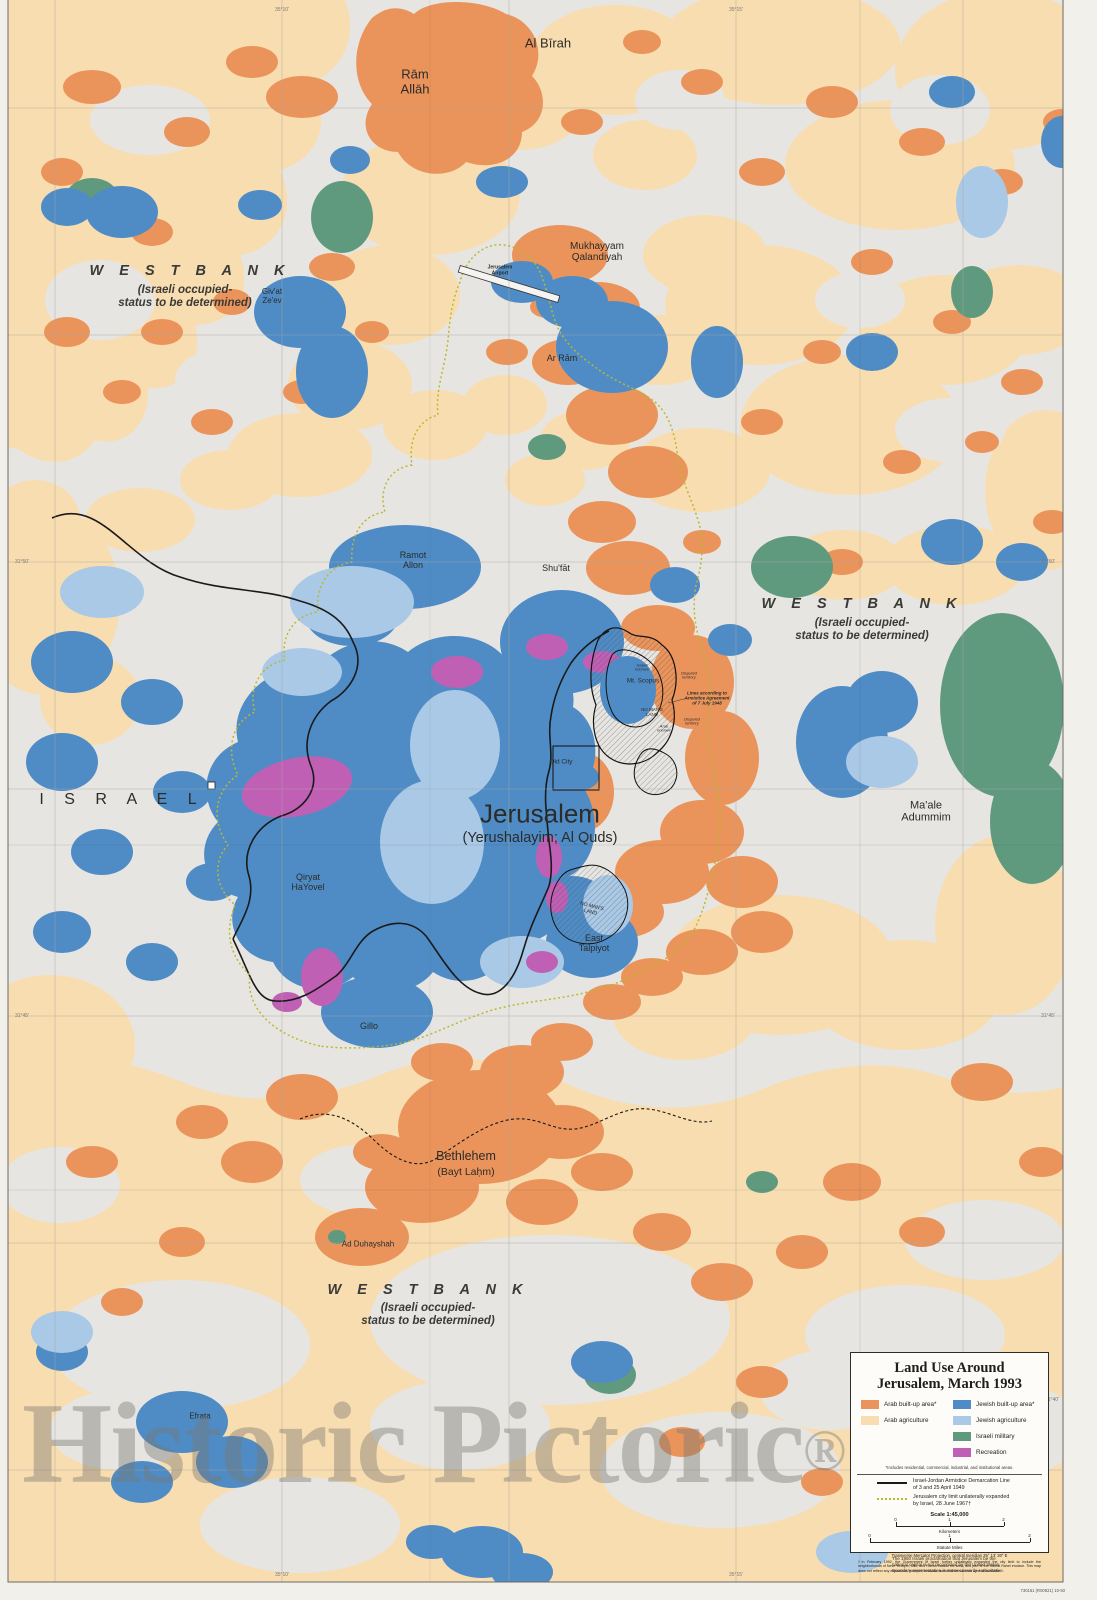  What do you see at coordinates (466, 1156) in the screenshot?
I see `place-label-bethlehem: Bethlehem` at bounding box center [466, 1156].